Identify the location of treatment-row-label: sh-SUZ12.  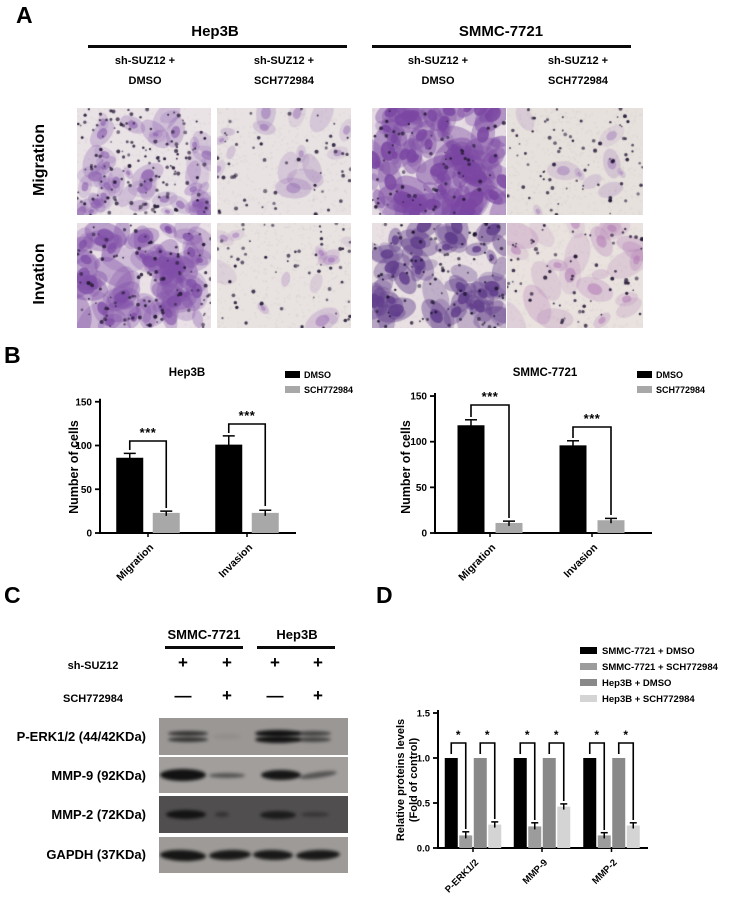
(93, 666).